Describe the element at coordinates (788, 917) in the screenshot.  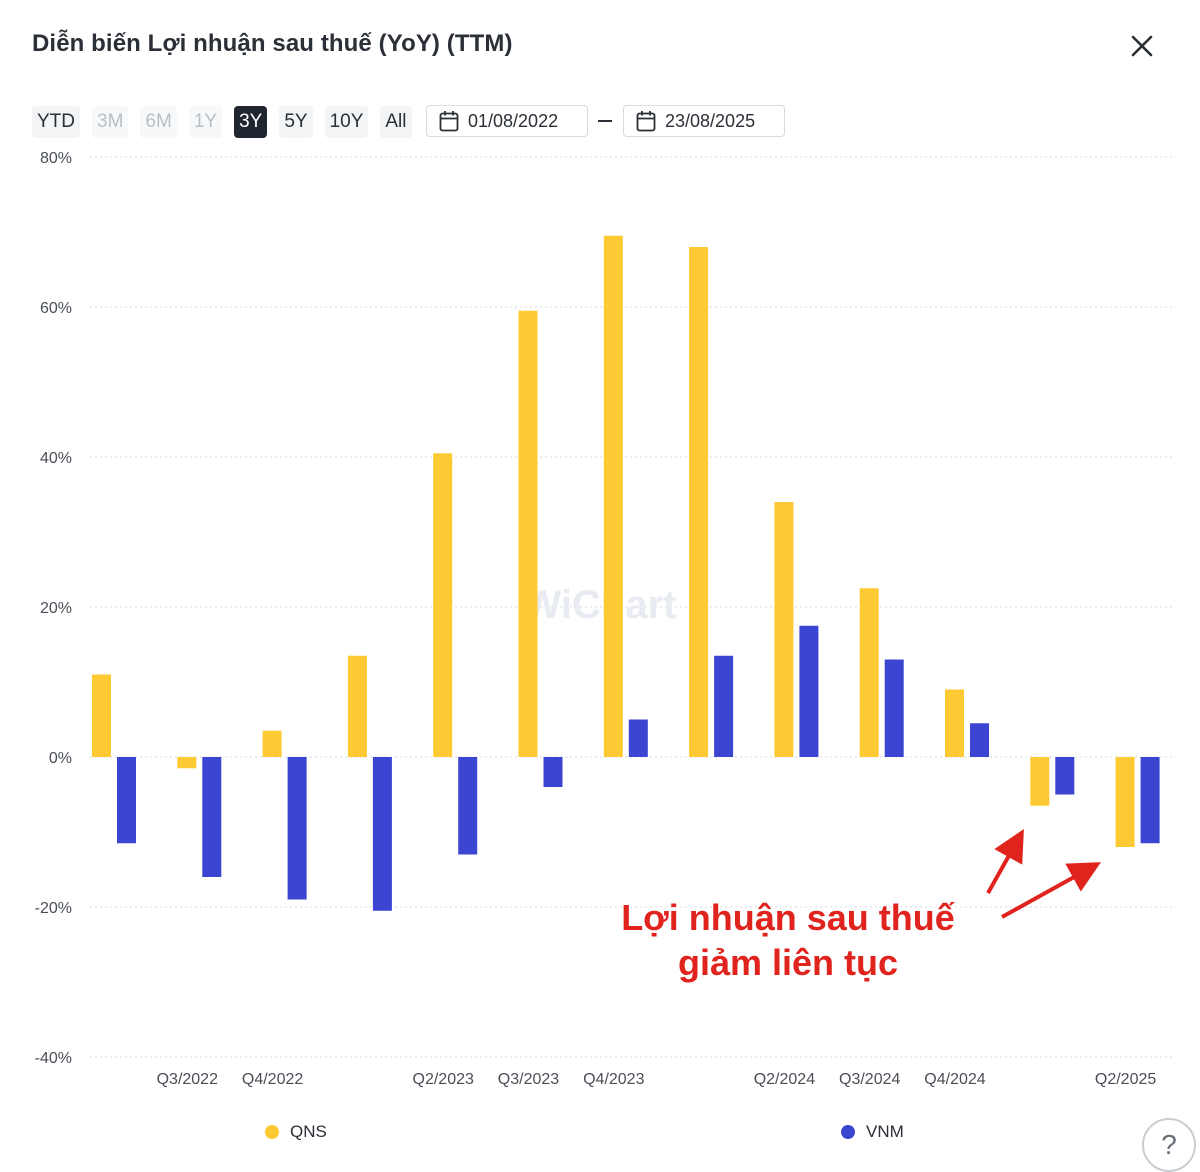
I see `annotation-line-1: Lợi nhuận sau thuế` at that location.